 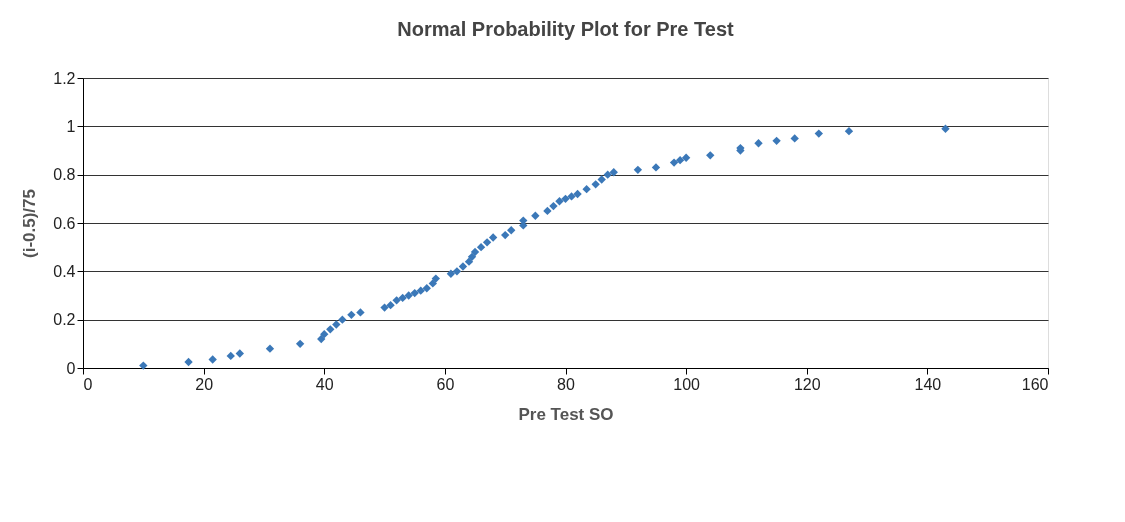 What do you see at coordinates (30, 223) in the screenshot?
I see `y-axis-title: (i-0.5)/75` at bounding box center [30, 223].